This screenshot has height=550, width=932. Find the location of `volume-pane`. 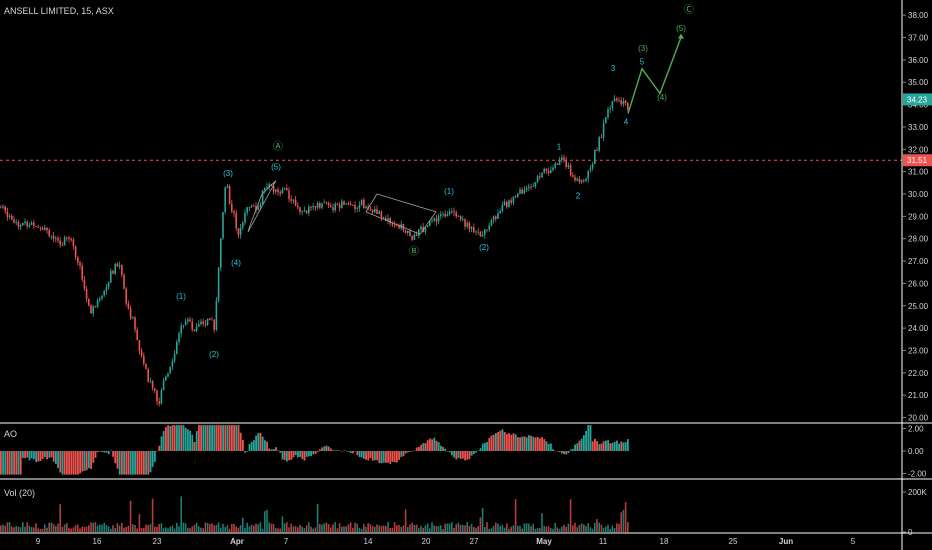

volume-pane is located at coordinates (466, 515).